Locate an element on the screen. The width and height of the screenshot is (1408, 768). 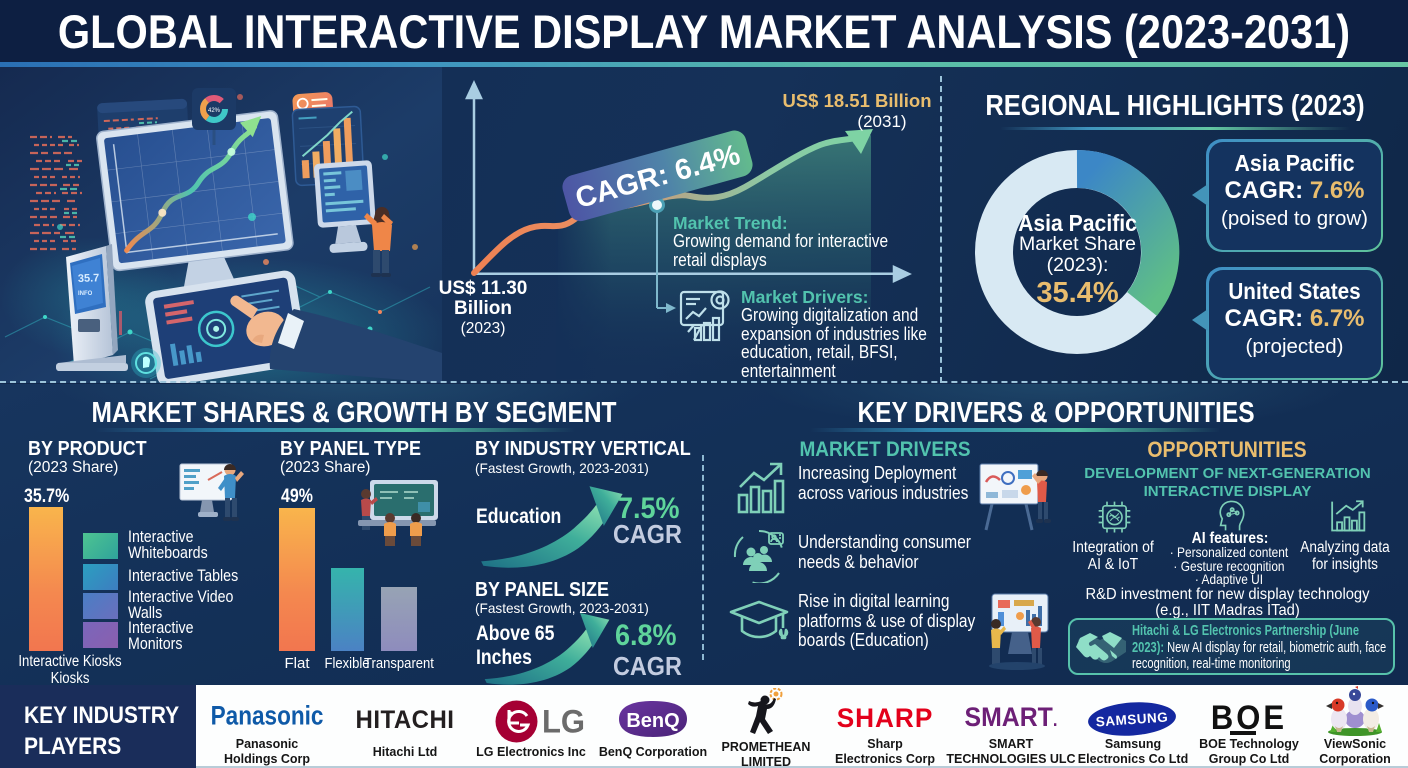
svg-text: BenQ is located at coordinates (652, 721).